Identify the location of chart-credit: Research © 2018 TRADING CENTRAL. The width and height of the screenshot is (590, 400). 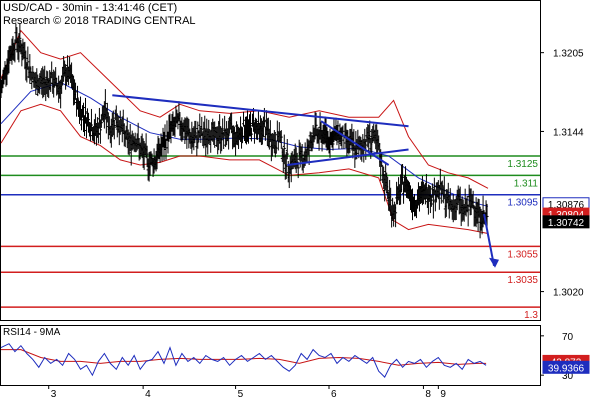
(99, 21).